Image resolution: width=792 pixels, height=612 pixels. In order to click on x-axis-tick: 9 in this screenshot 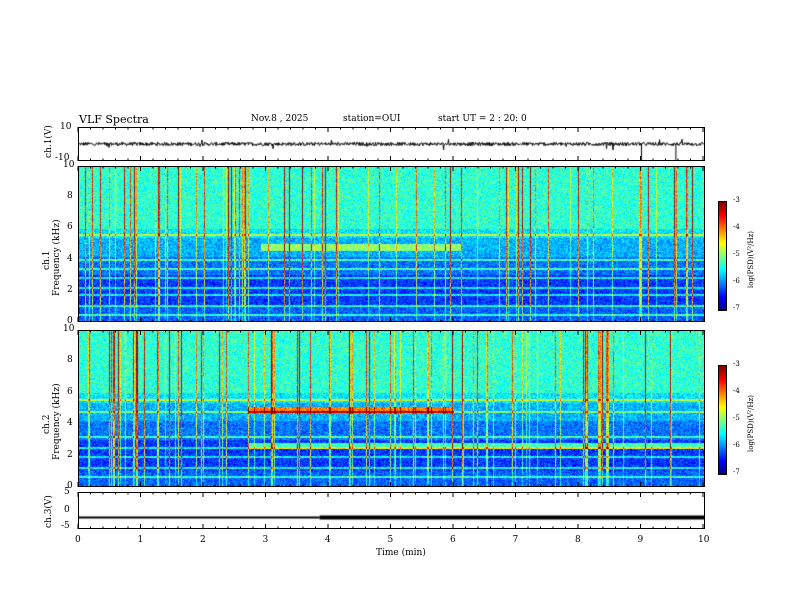, I will do `click(640, 540)`.